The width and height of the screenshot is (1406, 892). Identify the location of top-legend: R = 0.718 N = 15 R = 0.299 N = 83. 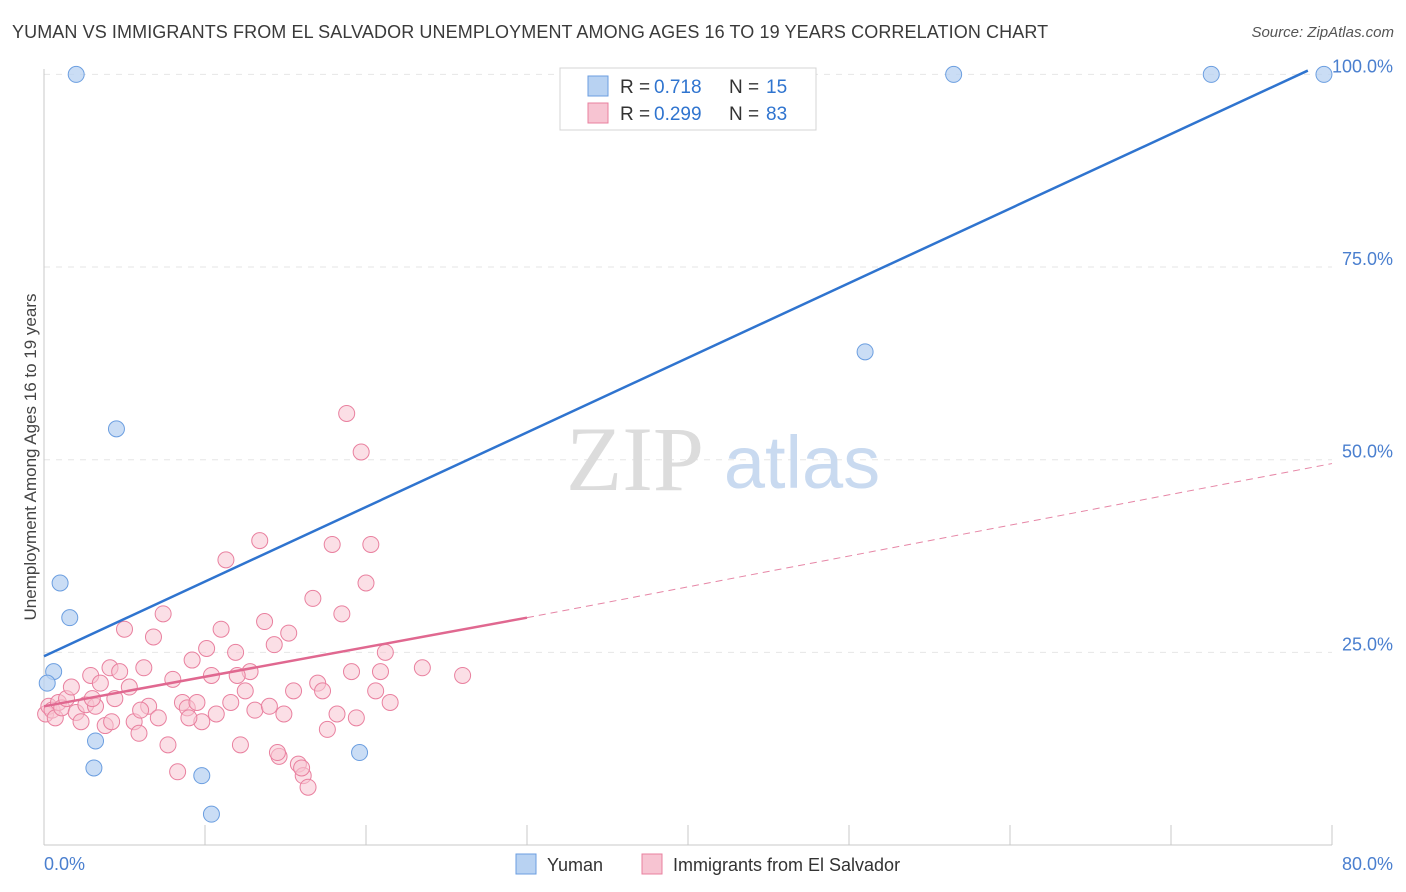
(688, 99).